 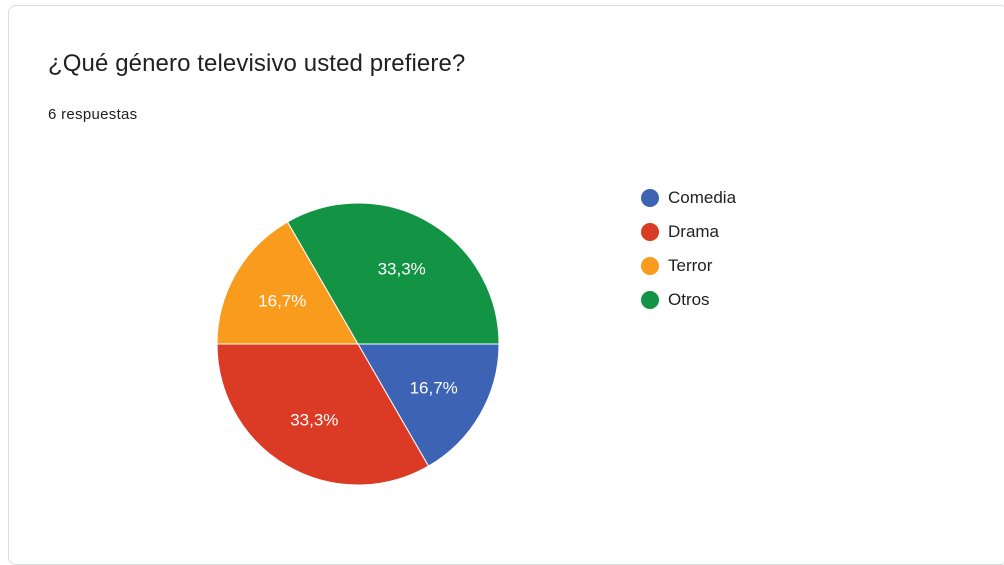 I want to click on pie-slice-drama, so click(x=323, y=414).